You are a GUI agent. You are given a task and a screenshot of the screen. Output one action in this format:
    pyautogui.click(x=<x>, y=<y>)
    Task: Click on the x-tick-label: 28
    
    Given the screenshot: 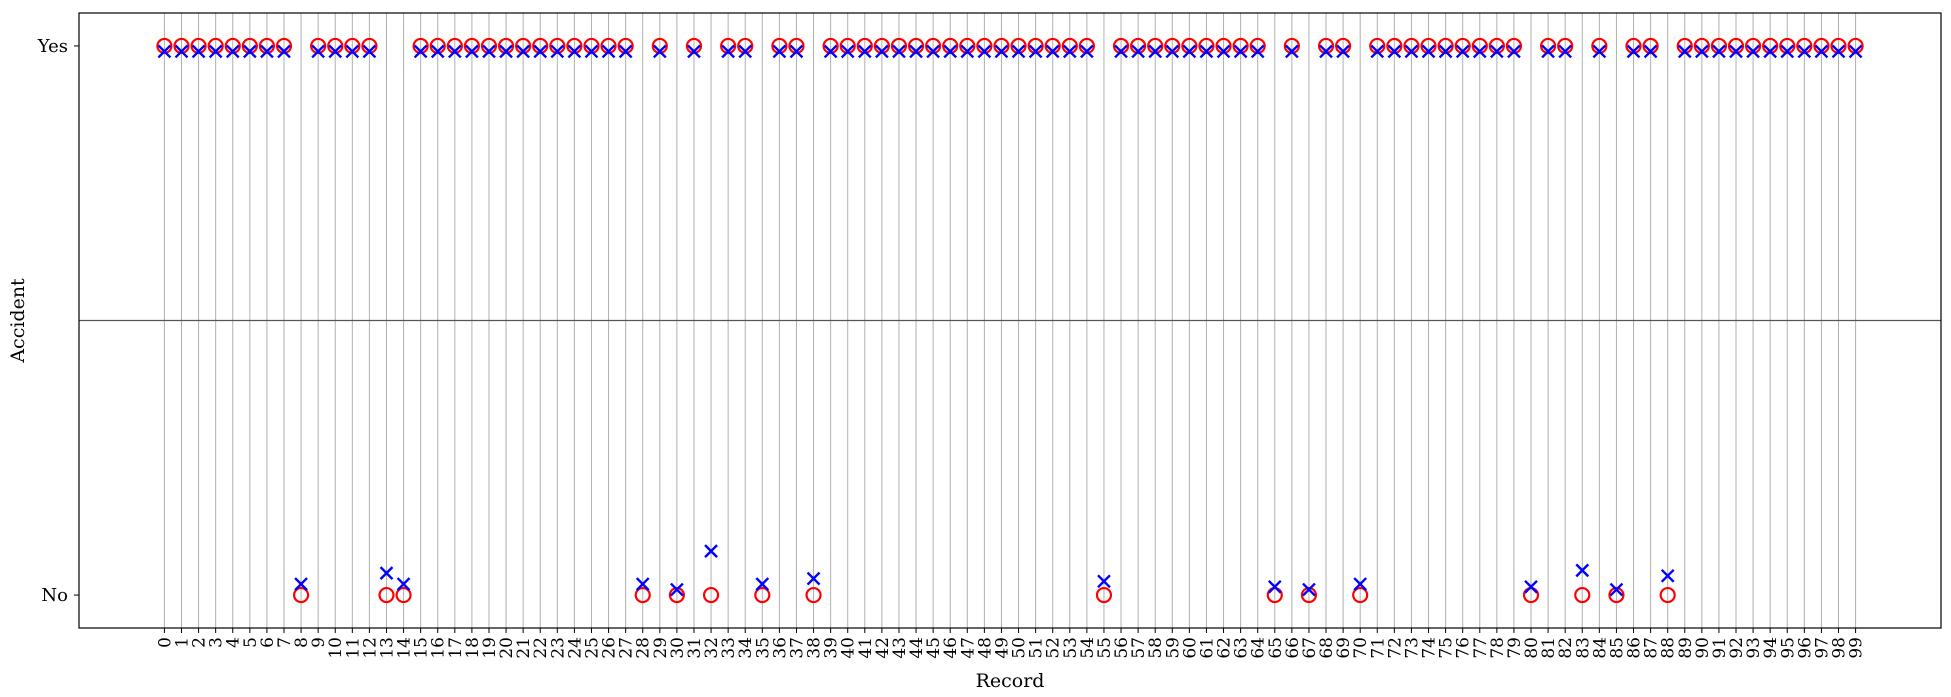 What is the action you would take?
    pyautogui.click(x=644, y=648)
    